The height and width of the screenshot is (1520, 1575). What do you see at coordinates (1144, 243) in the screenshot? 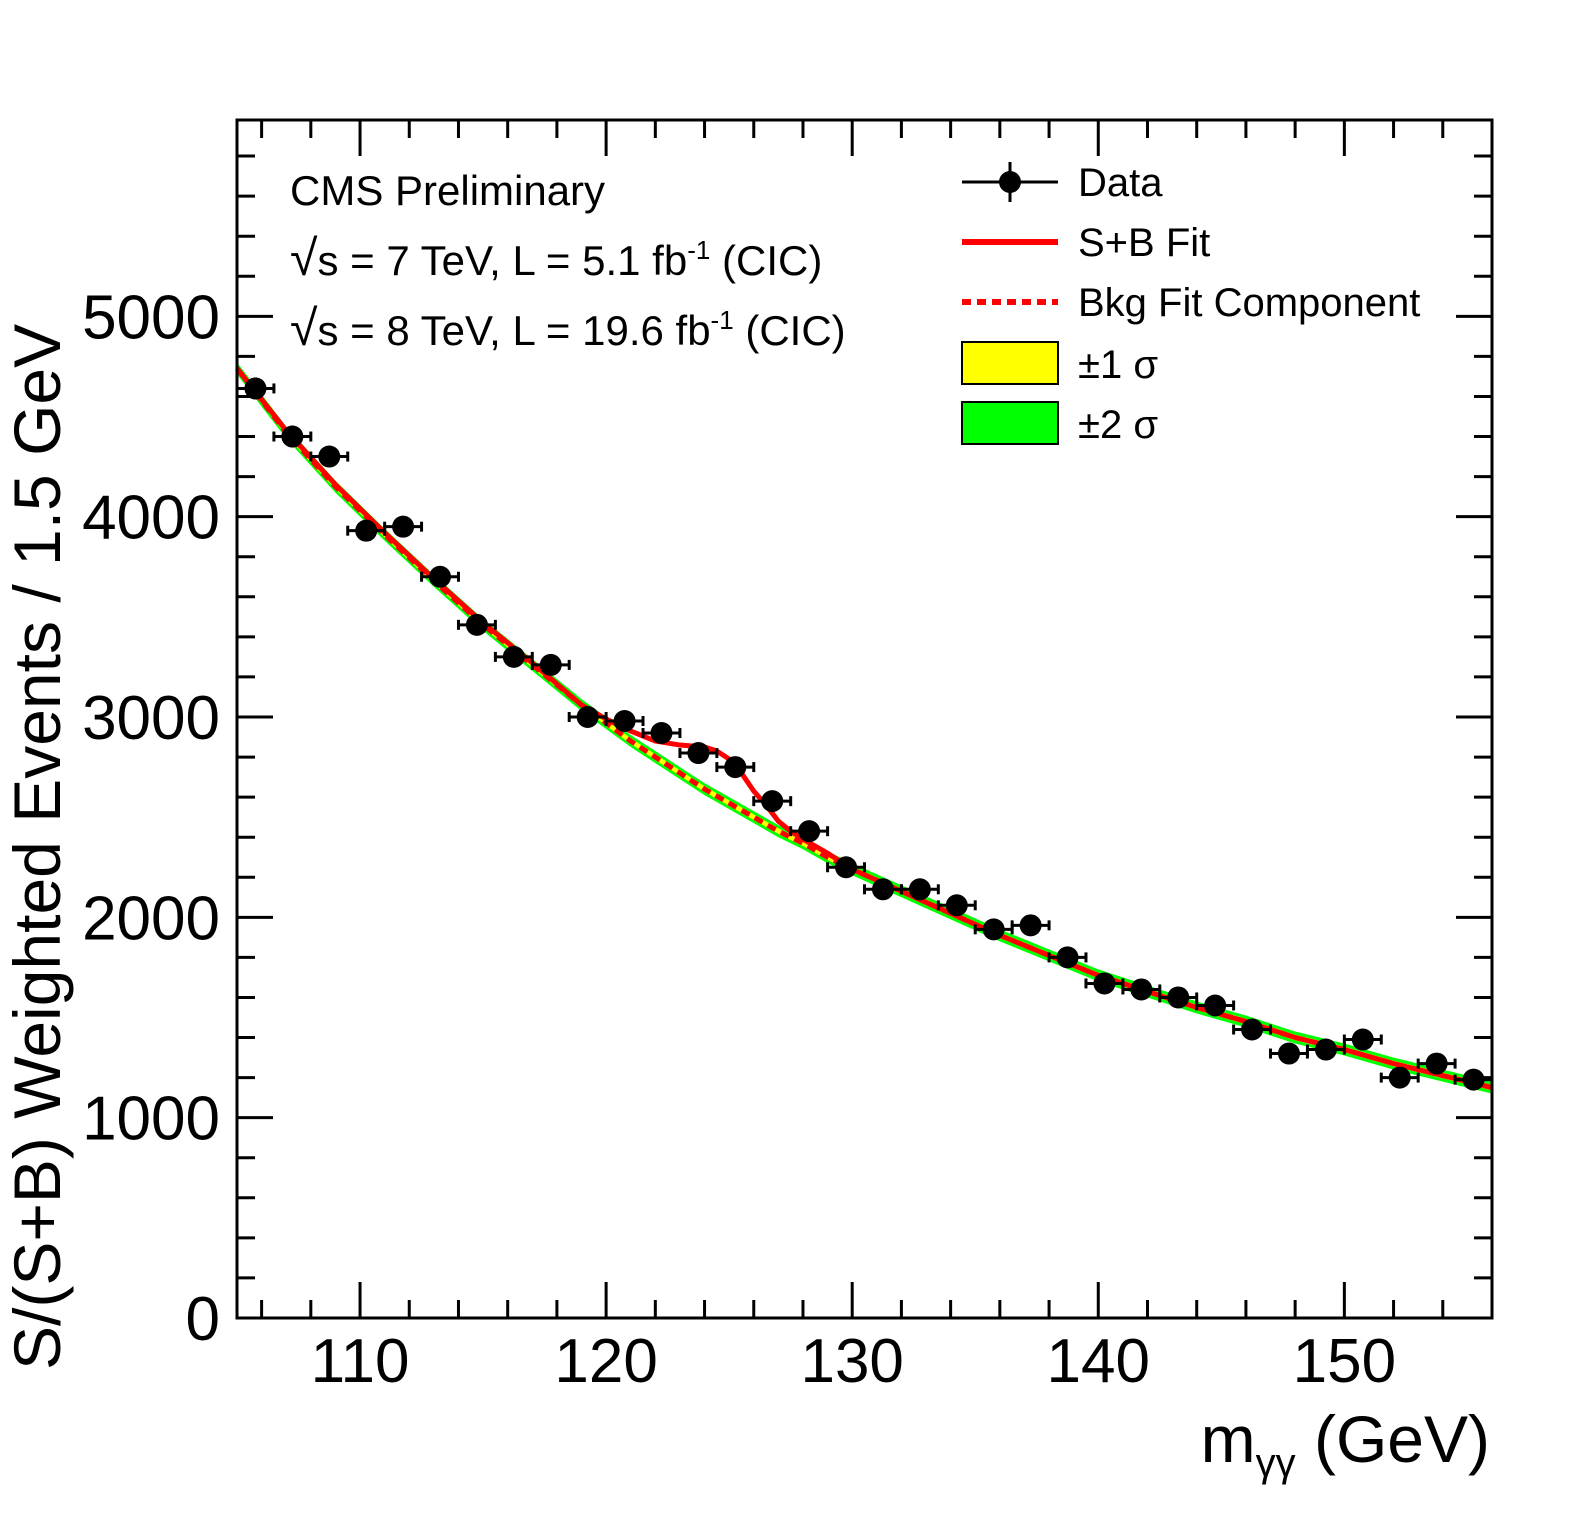
I see `legend-label-sb-fit: S+B Fit` at bounding box center [1144, 243].